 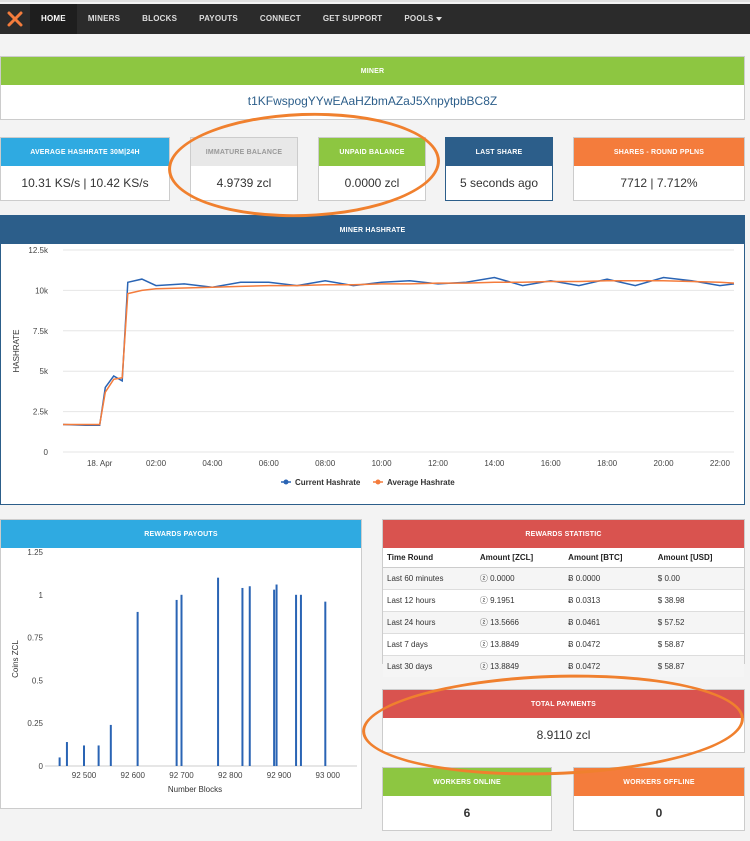 I want to click on table-row: Last 30 days ⓩ 13.8849 Ƀ 0.0472 $ 58.87, so click(x=563, y=666).